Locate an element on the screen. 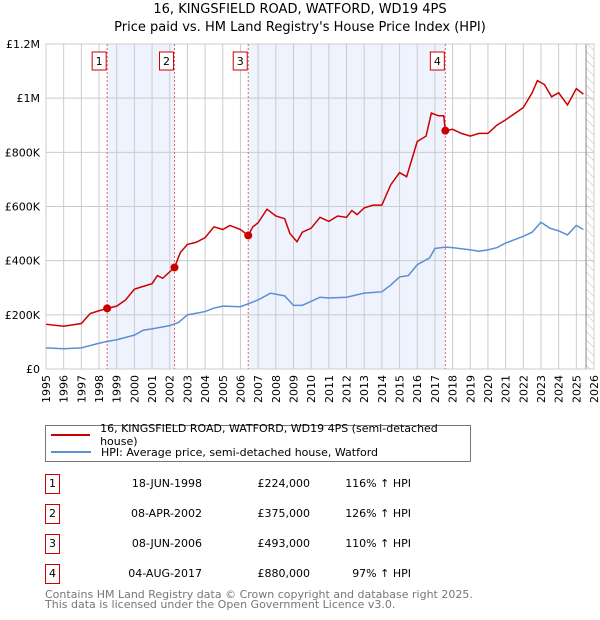  sale-marker-box: 4 is located at coordinates (52, 574).